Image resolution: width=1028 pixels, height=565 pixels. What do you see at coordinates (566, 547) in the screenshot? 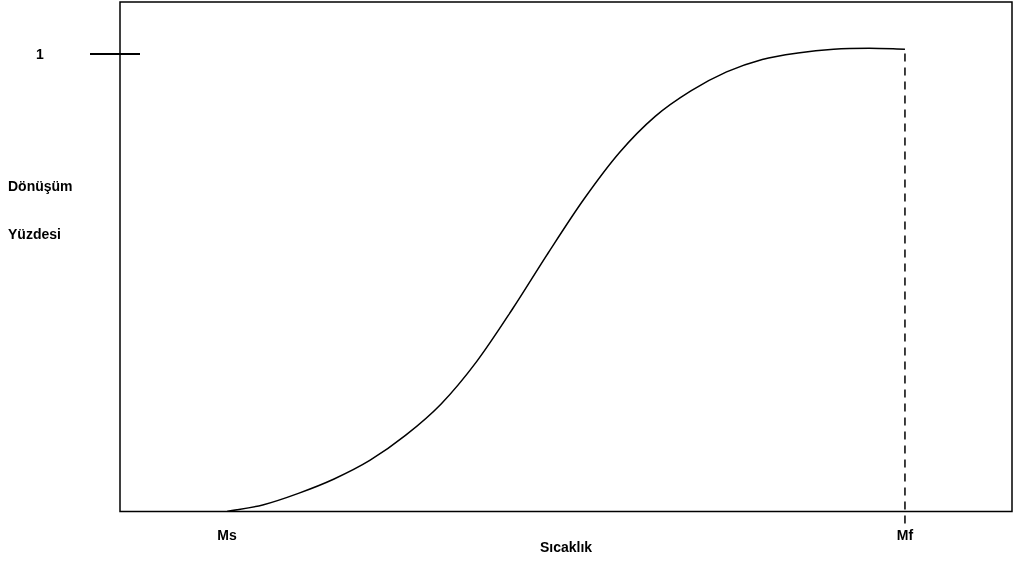
I see `x-axis-title: Sıcaklık` at bounding box center [566, 547].